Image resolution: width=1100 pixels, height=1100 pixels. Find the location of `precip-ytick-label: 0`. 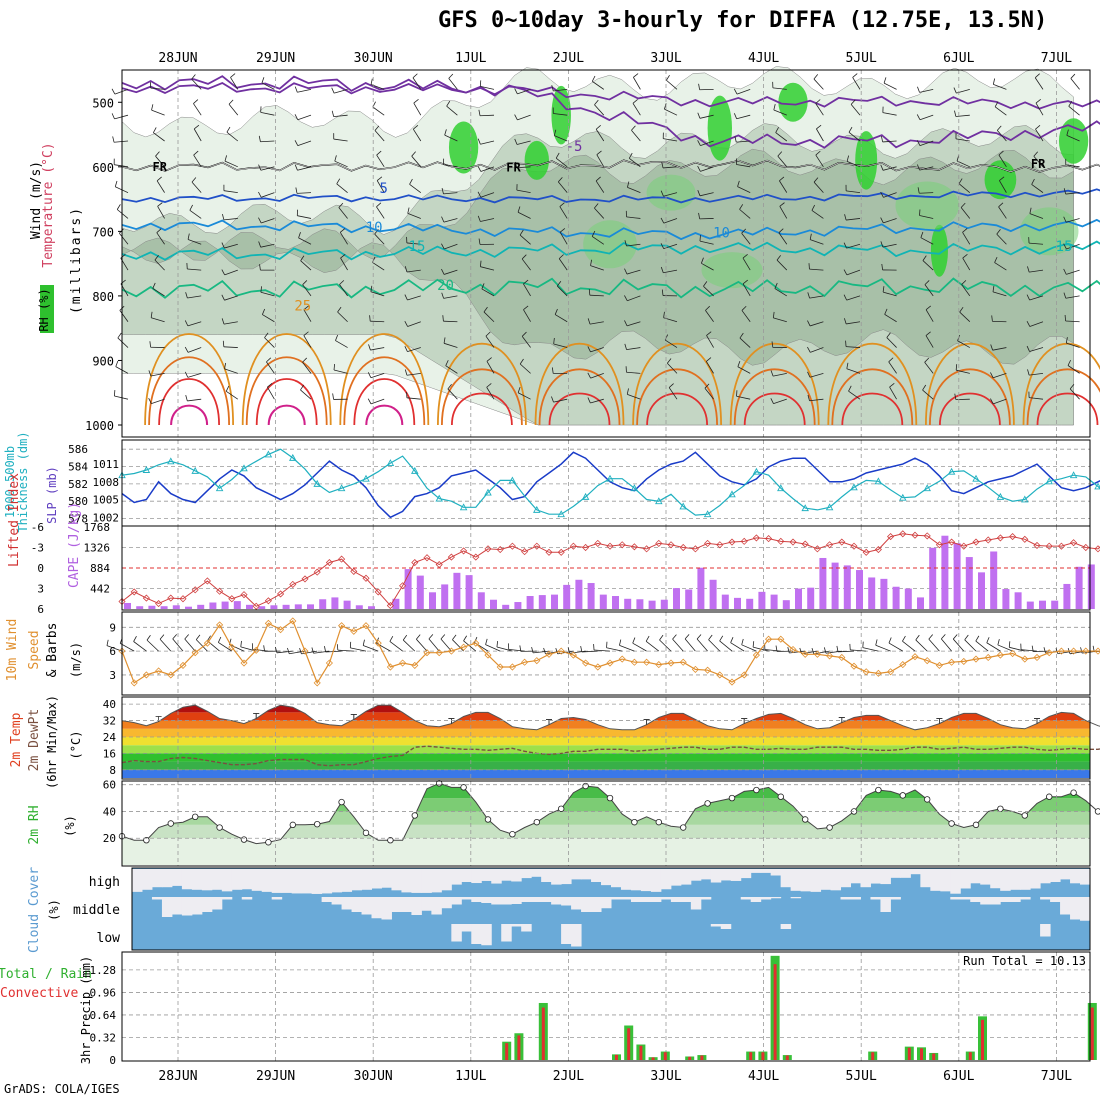

precip-ytick-label: 0 is located at coordinates (112, 1060).